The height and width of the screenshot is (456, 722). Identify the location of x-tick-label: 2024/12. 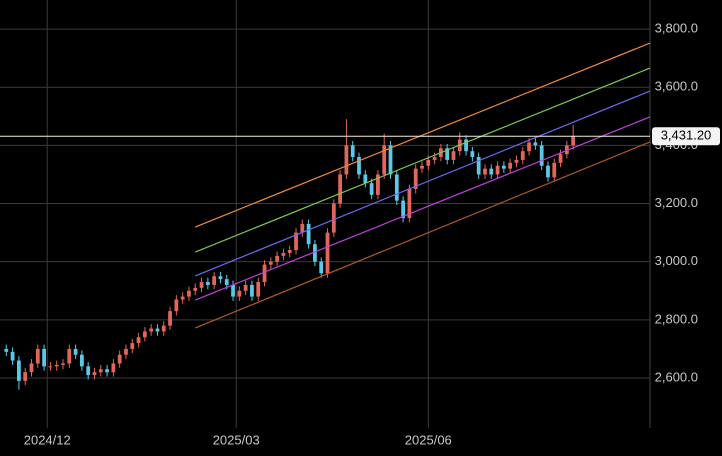
(47, 439).